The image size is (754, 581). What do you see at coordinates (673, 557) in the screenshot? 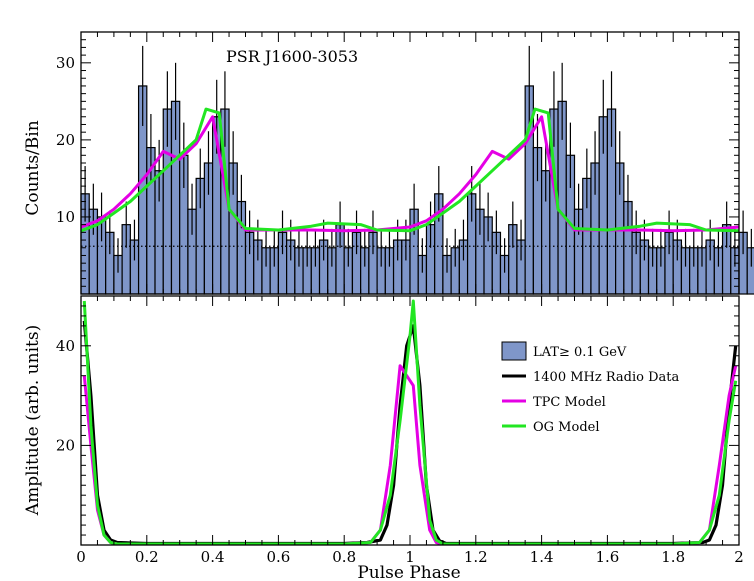
I see `x-tick-label: 1.8` at bounding box center [673, 557].